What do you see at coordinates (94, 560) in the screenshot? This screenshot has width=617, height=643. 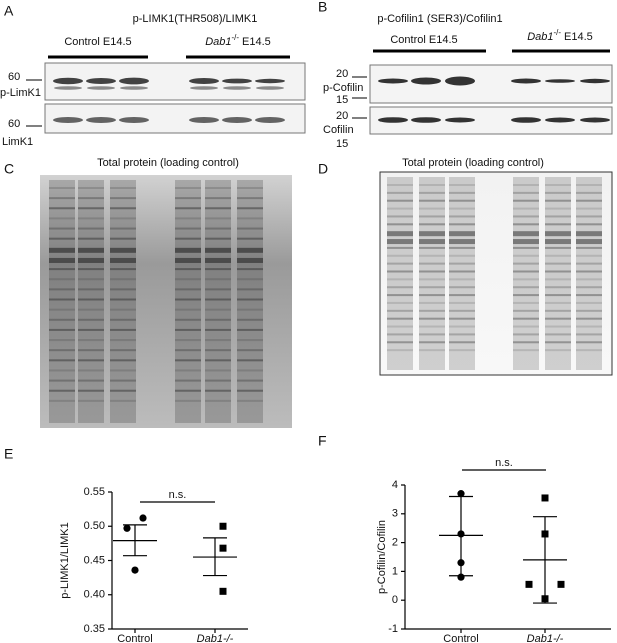 I see `y-tick-label: 0.45` at bounding box center [94, 560].